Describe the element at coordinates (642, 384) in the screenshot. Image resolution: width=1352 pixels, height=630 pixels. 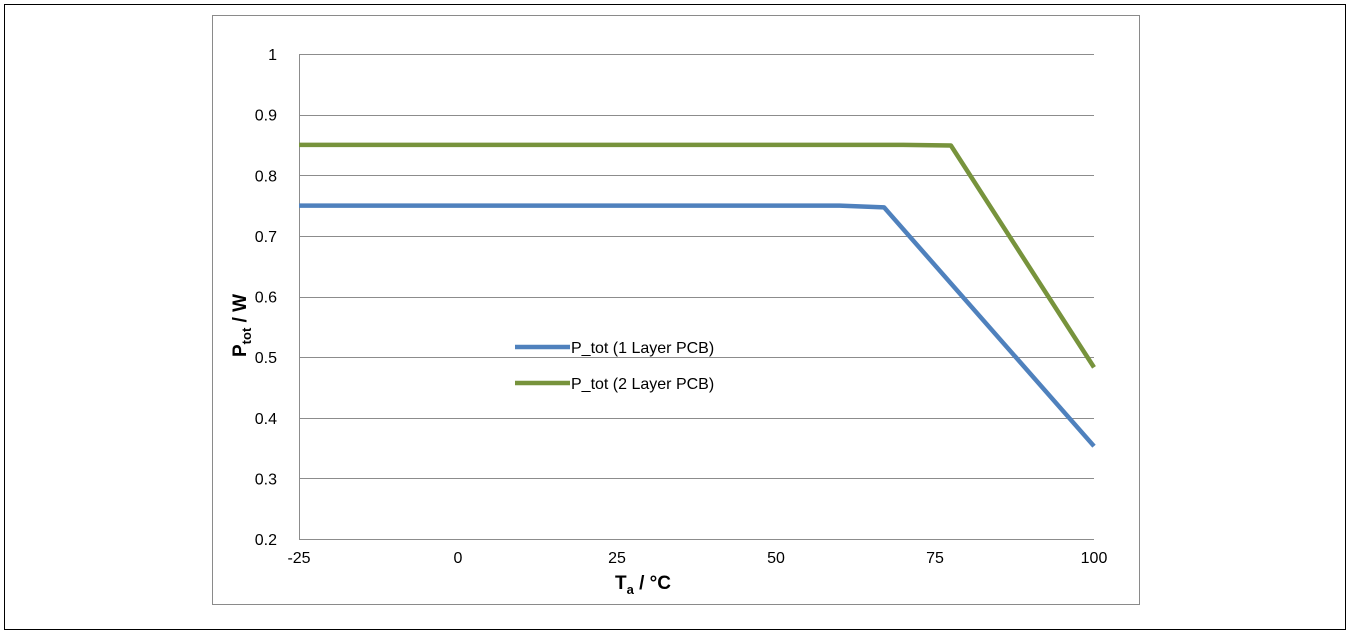
I see `legend-label: P_tot (2 Layer PCB)` at that location.